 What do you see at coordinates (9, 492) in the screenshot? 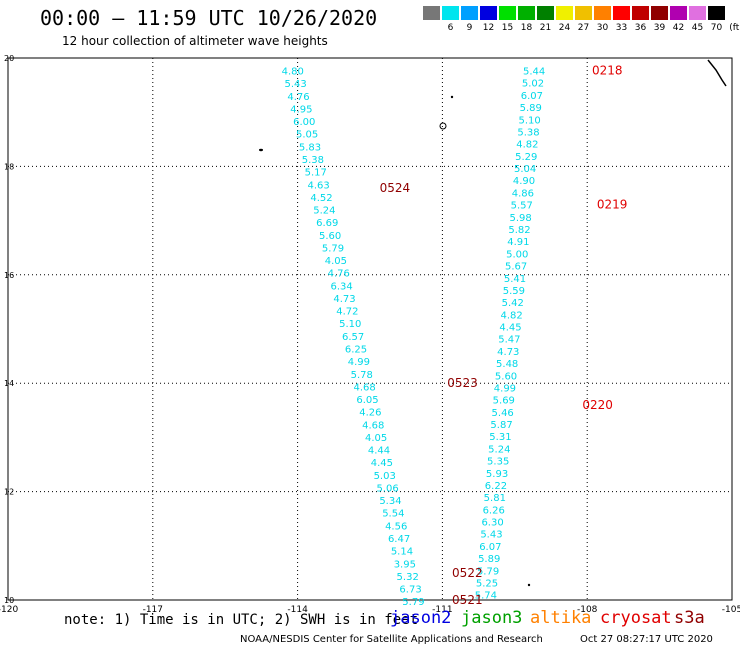
I see `lat-tick-label: 12` at bounding box center [9, 492].